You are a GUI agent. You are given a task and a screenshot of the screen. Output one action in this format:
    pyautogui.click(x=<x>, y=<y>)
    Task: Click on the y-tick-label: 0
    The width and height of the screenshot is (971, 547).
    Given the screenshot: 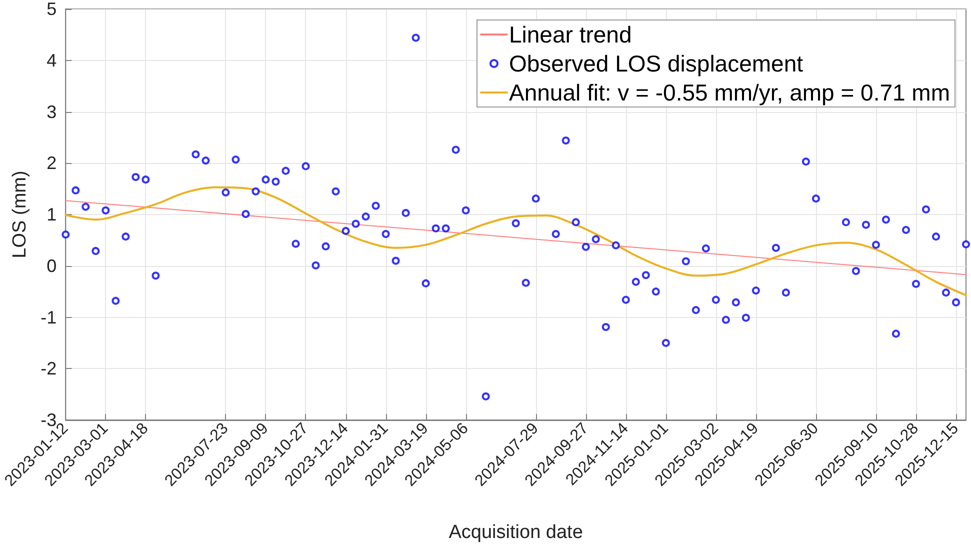 What is the action you would take?
    pyautogui.click(x=51, y=266)
    